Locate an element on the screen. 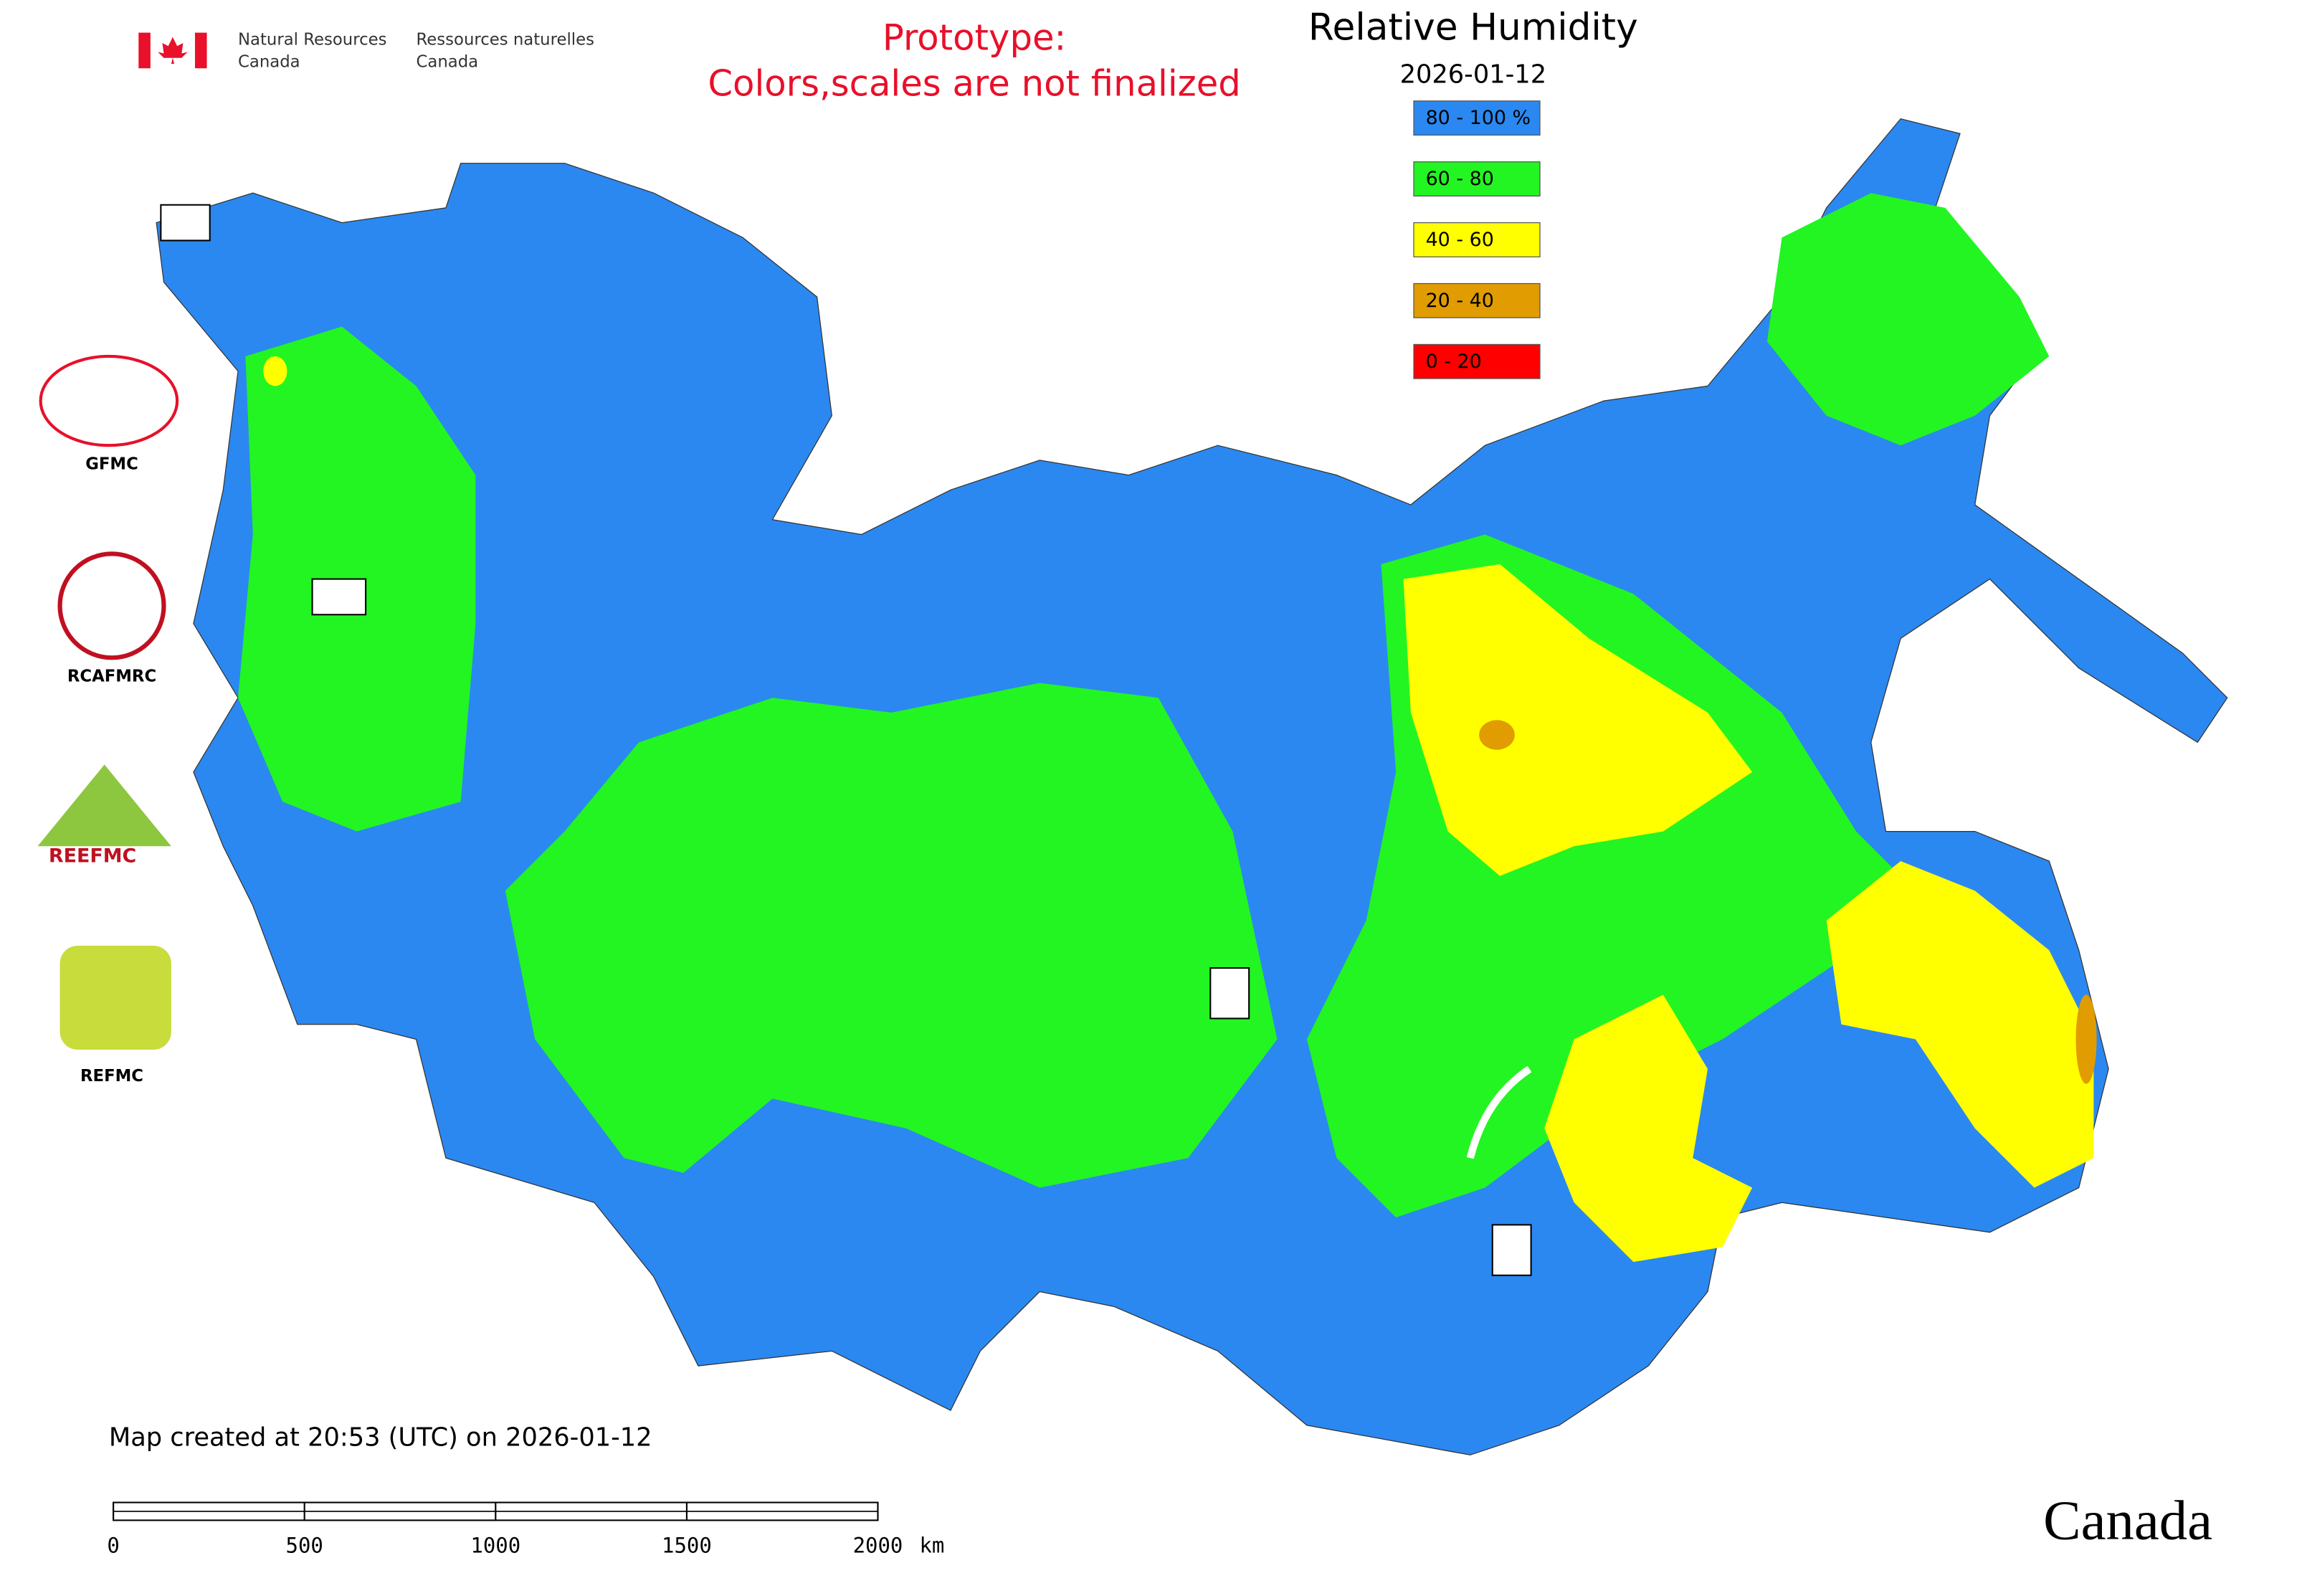 This screenshot has height=1596, width=2302. scale-label: 1500 is located at coordinates (687, 1546).